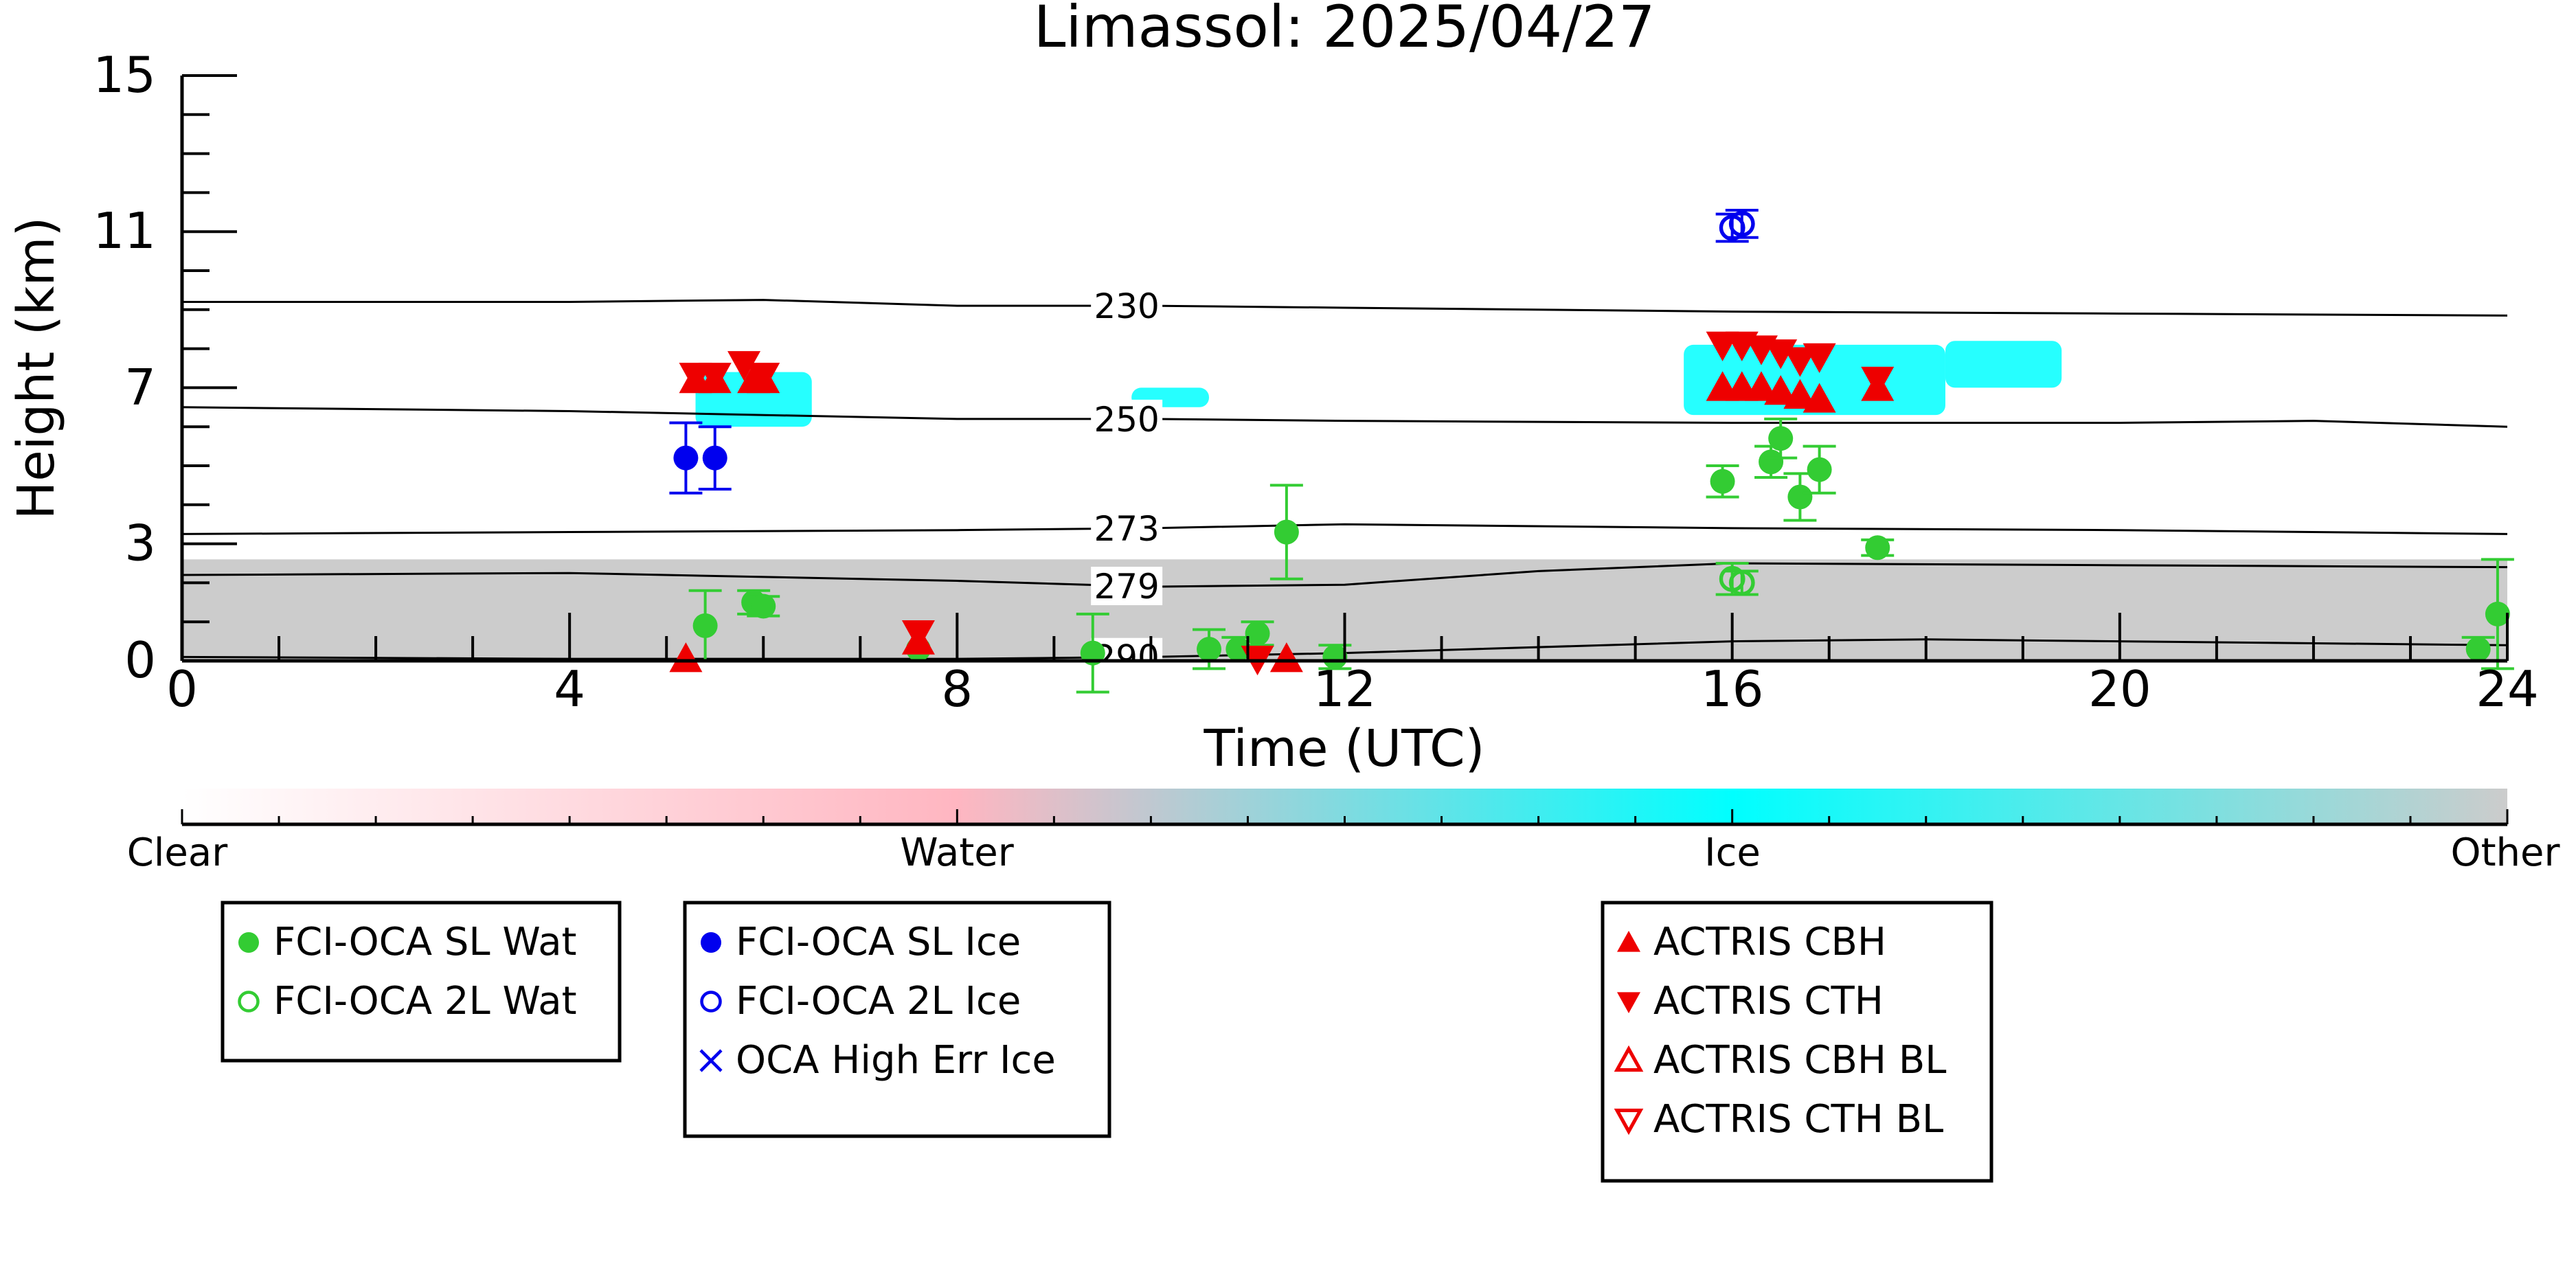  Describe the element at coordinates (1799, 1060) in the screenshot. I see `legend-entry-label: ACTRIS CBH BL` at that location.